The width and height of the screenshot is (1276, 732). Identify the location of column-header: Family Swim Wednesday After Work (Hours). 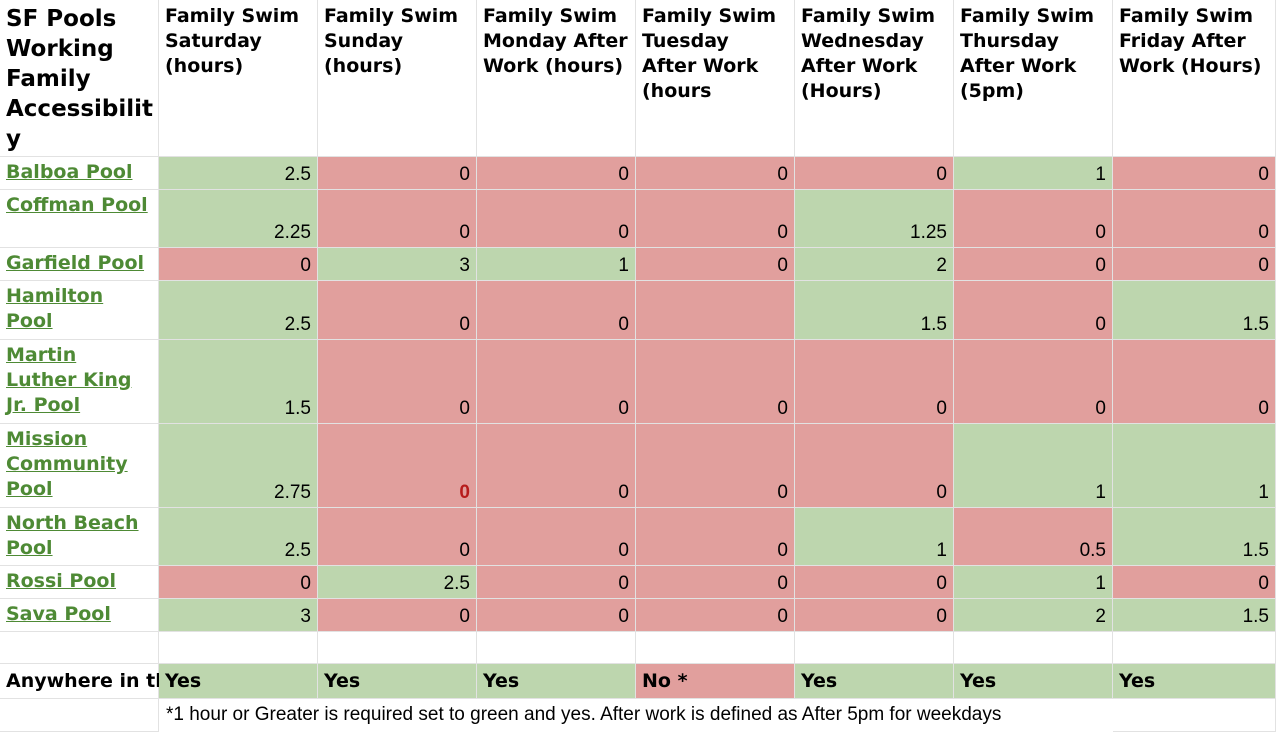
(874, 78).